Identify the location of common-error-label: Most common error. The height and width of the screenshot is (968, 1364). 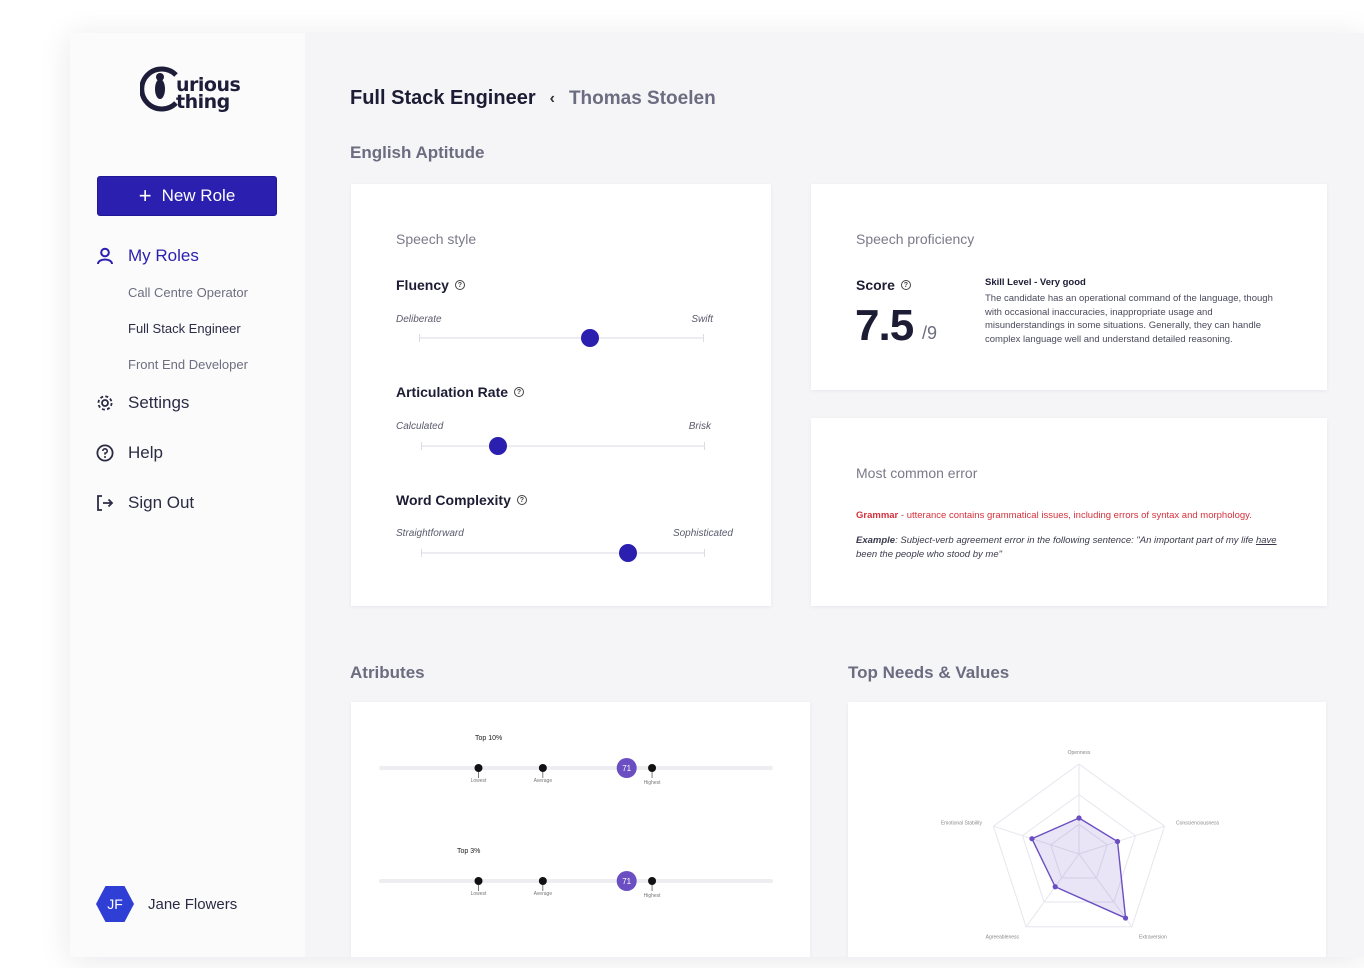
(917, 473).